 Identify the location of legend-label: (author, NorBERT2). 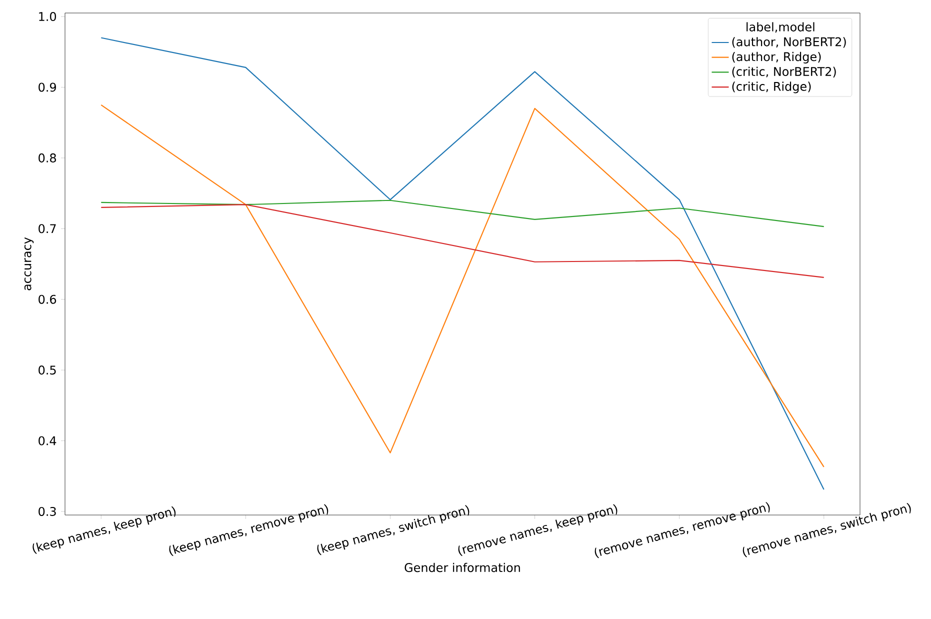
(789, 42).